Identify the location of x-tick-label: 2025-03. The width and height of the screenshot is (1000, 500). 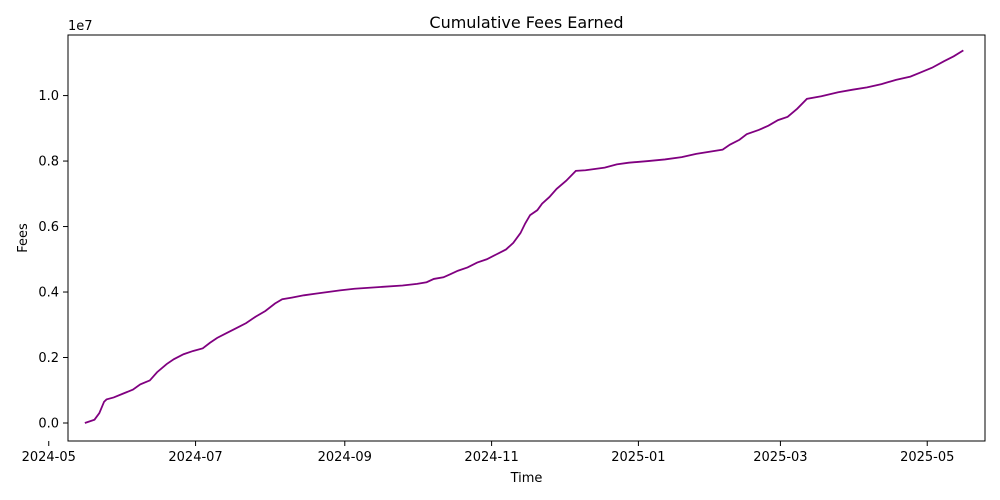
(780, 457).